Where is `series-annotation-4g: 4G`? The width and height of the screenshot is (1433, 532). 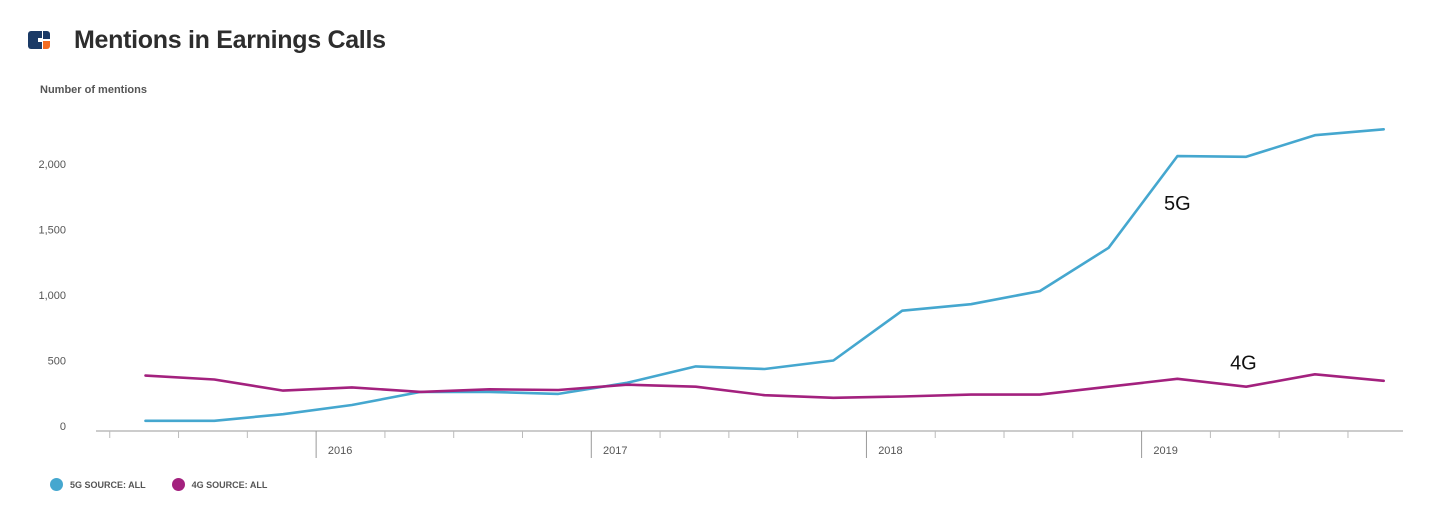
series-annotation-4g: 4G is located at coordinates (1243, 364).